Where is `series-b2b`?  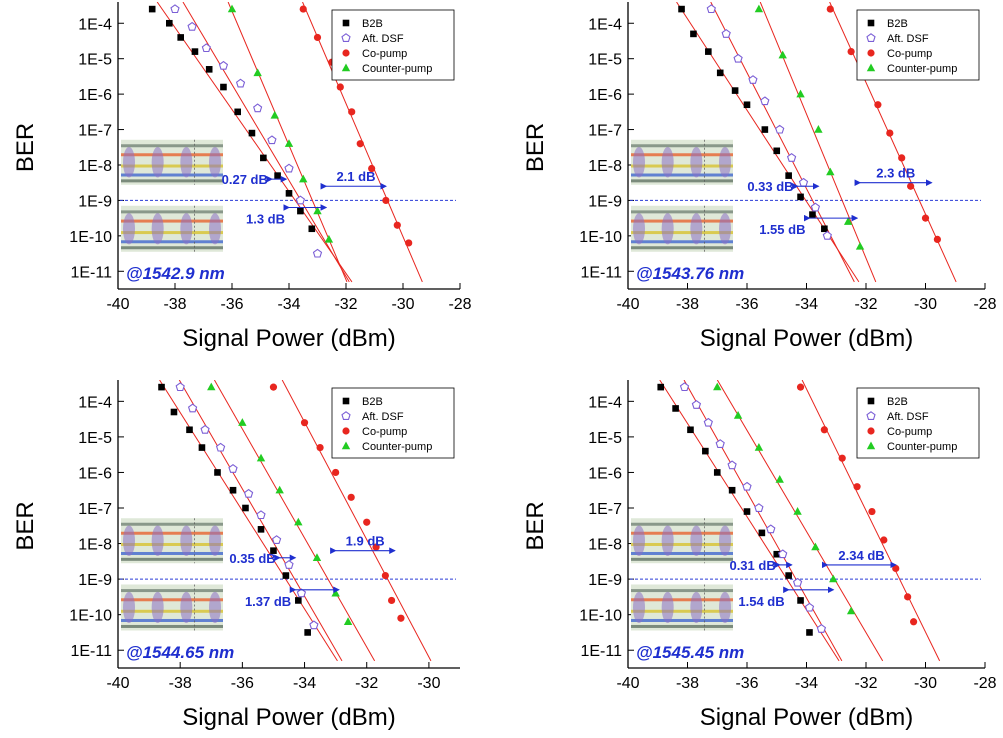 series-b2b is located at coordinates (735, 509).